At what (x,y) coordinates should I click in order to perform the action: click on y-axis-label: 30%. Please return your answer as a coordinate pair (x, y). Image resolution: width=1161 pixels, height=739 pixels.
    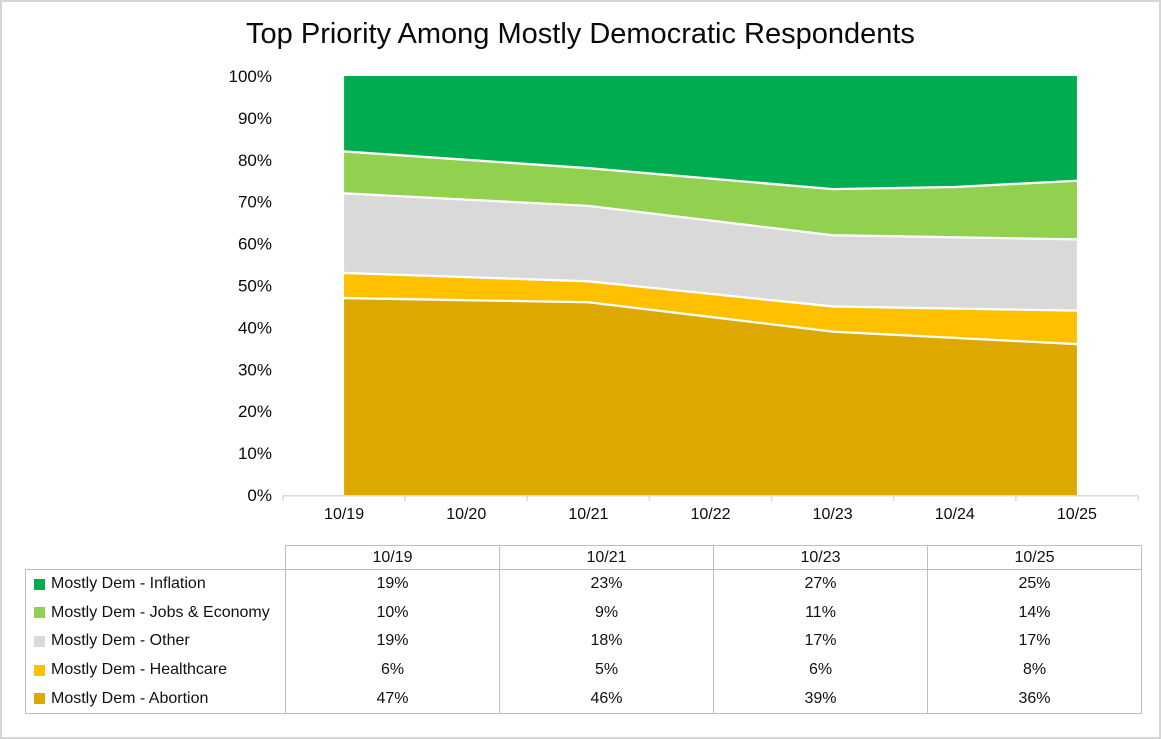
    Looking at the image, I should click on (255, 369).